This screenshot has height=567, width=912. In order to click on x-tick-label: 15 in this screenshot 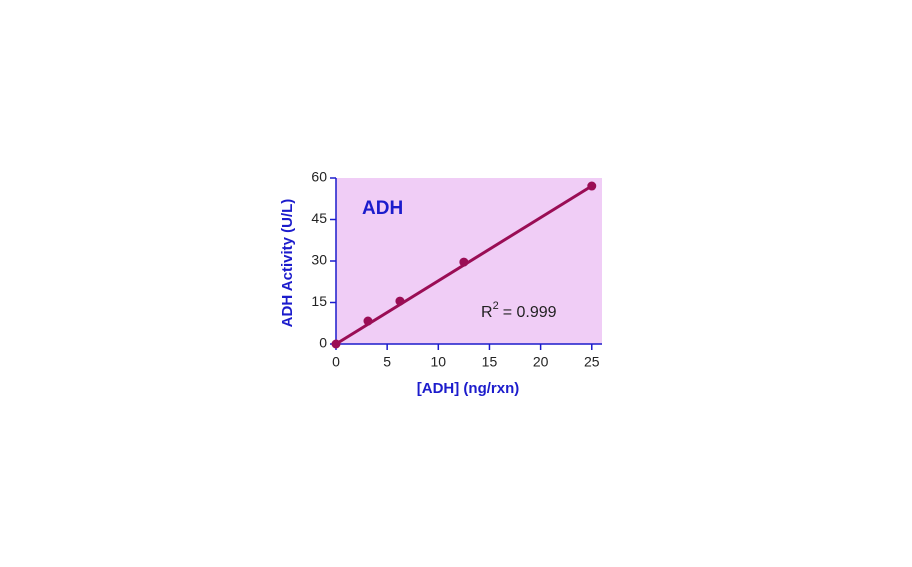, I will do `click(490, 362)`.